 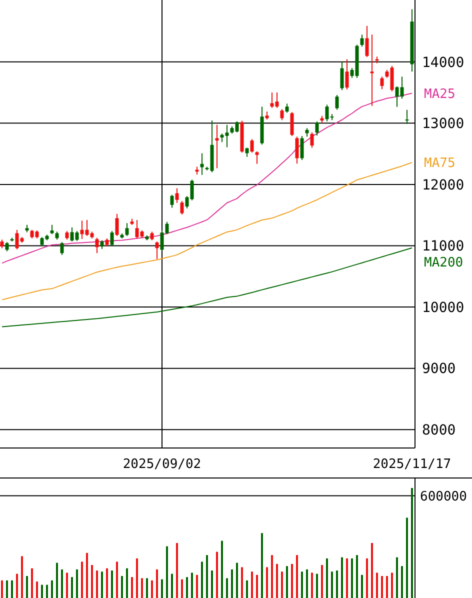 What do you see at coordinates (443, 496) in the screenshot?
I see `text: 600000` at bounding box center [443, 496].